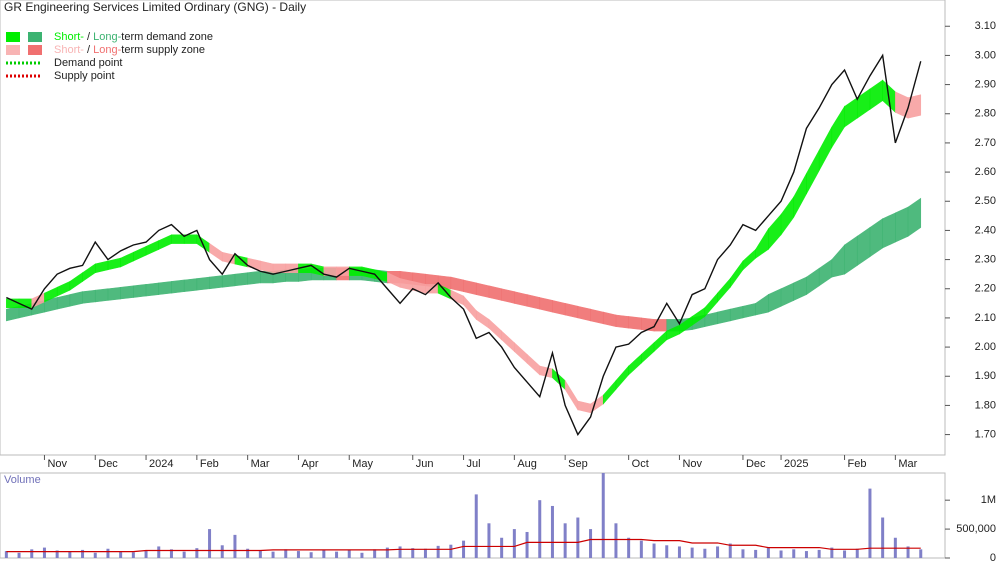 Image resolution: width=1000 pixels, height=562 pixels. I want to click on y-tick-label: 2.60, so click(985, 172).